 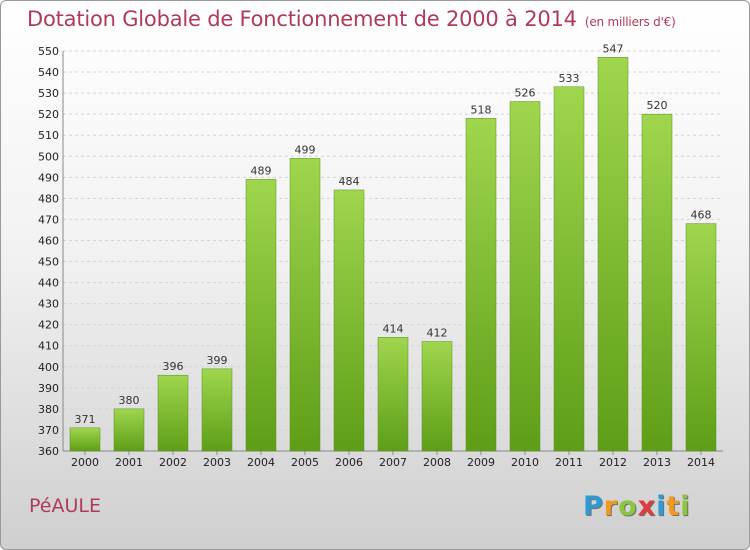 I want to click on data-label: 489, so click(x=261, y=170).